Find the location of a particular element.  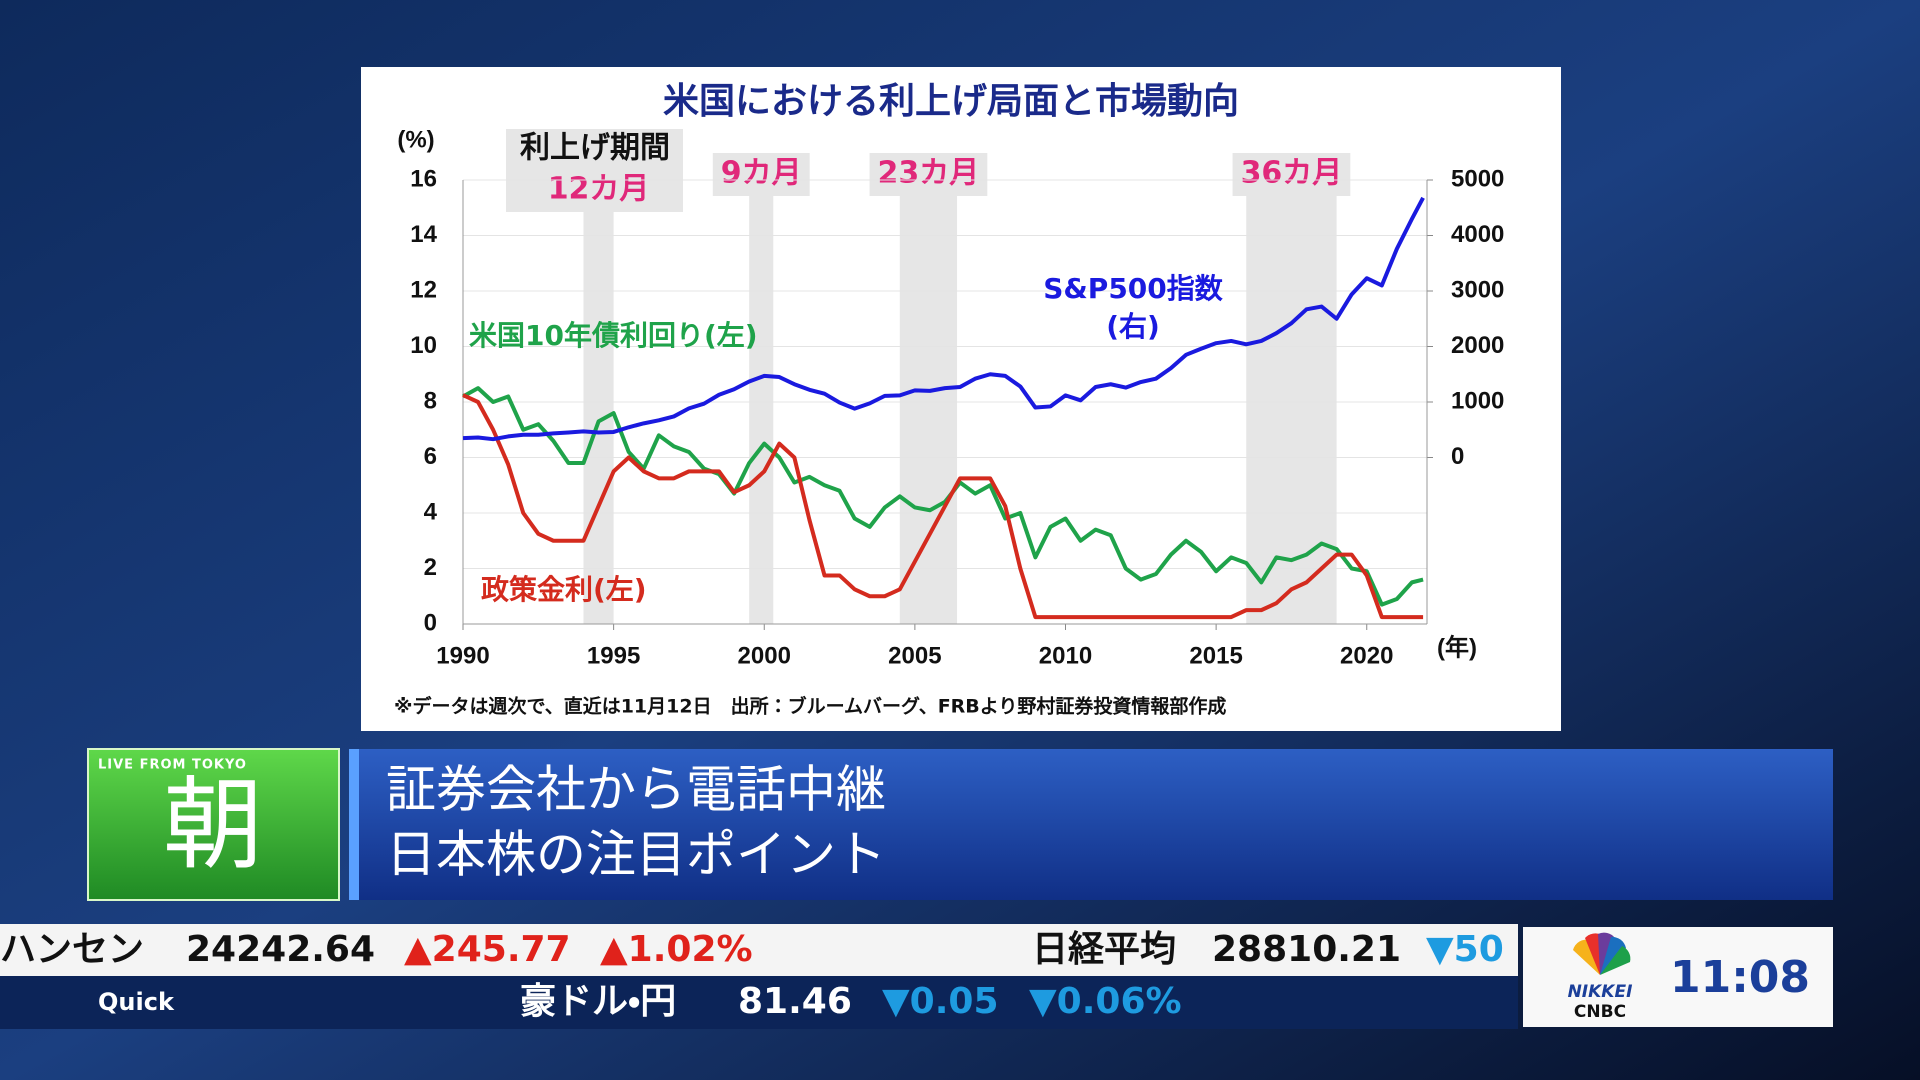

x-tick-label: 2020 is located at coordinates (1366, 655).